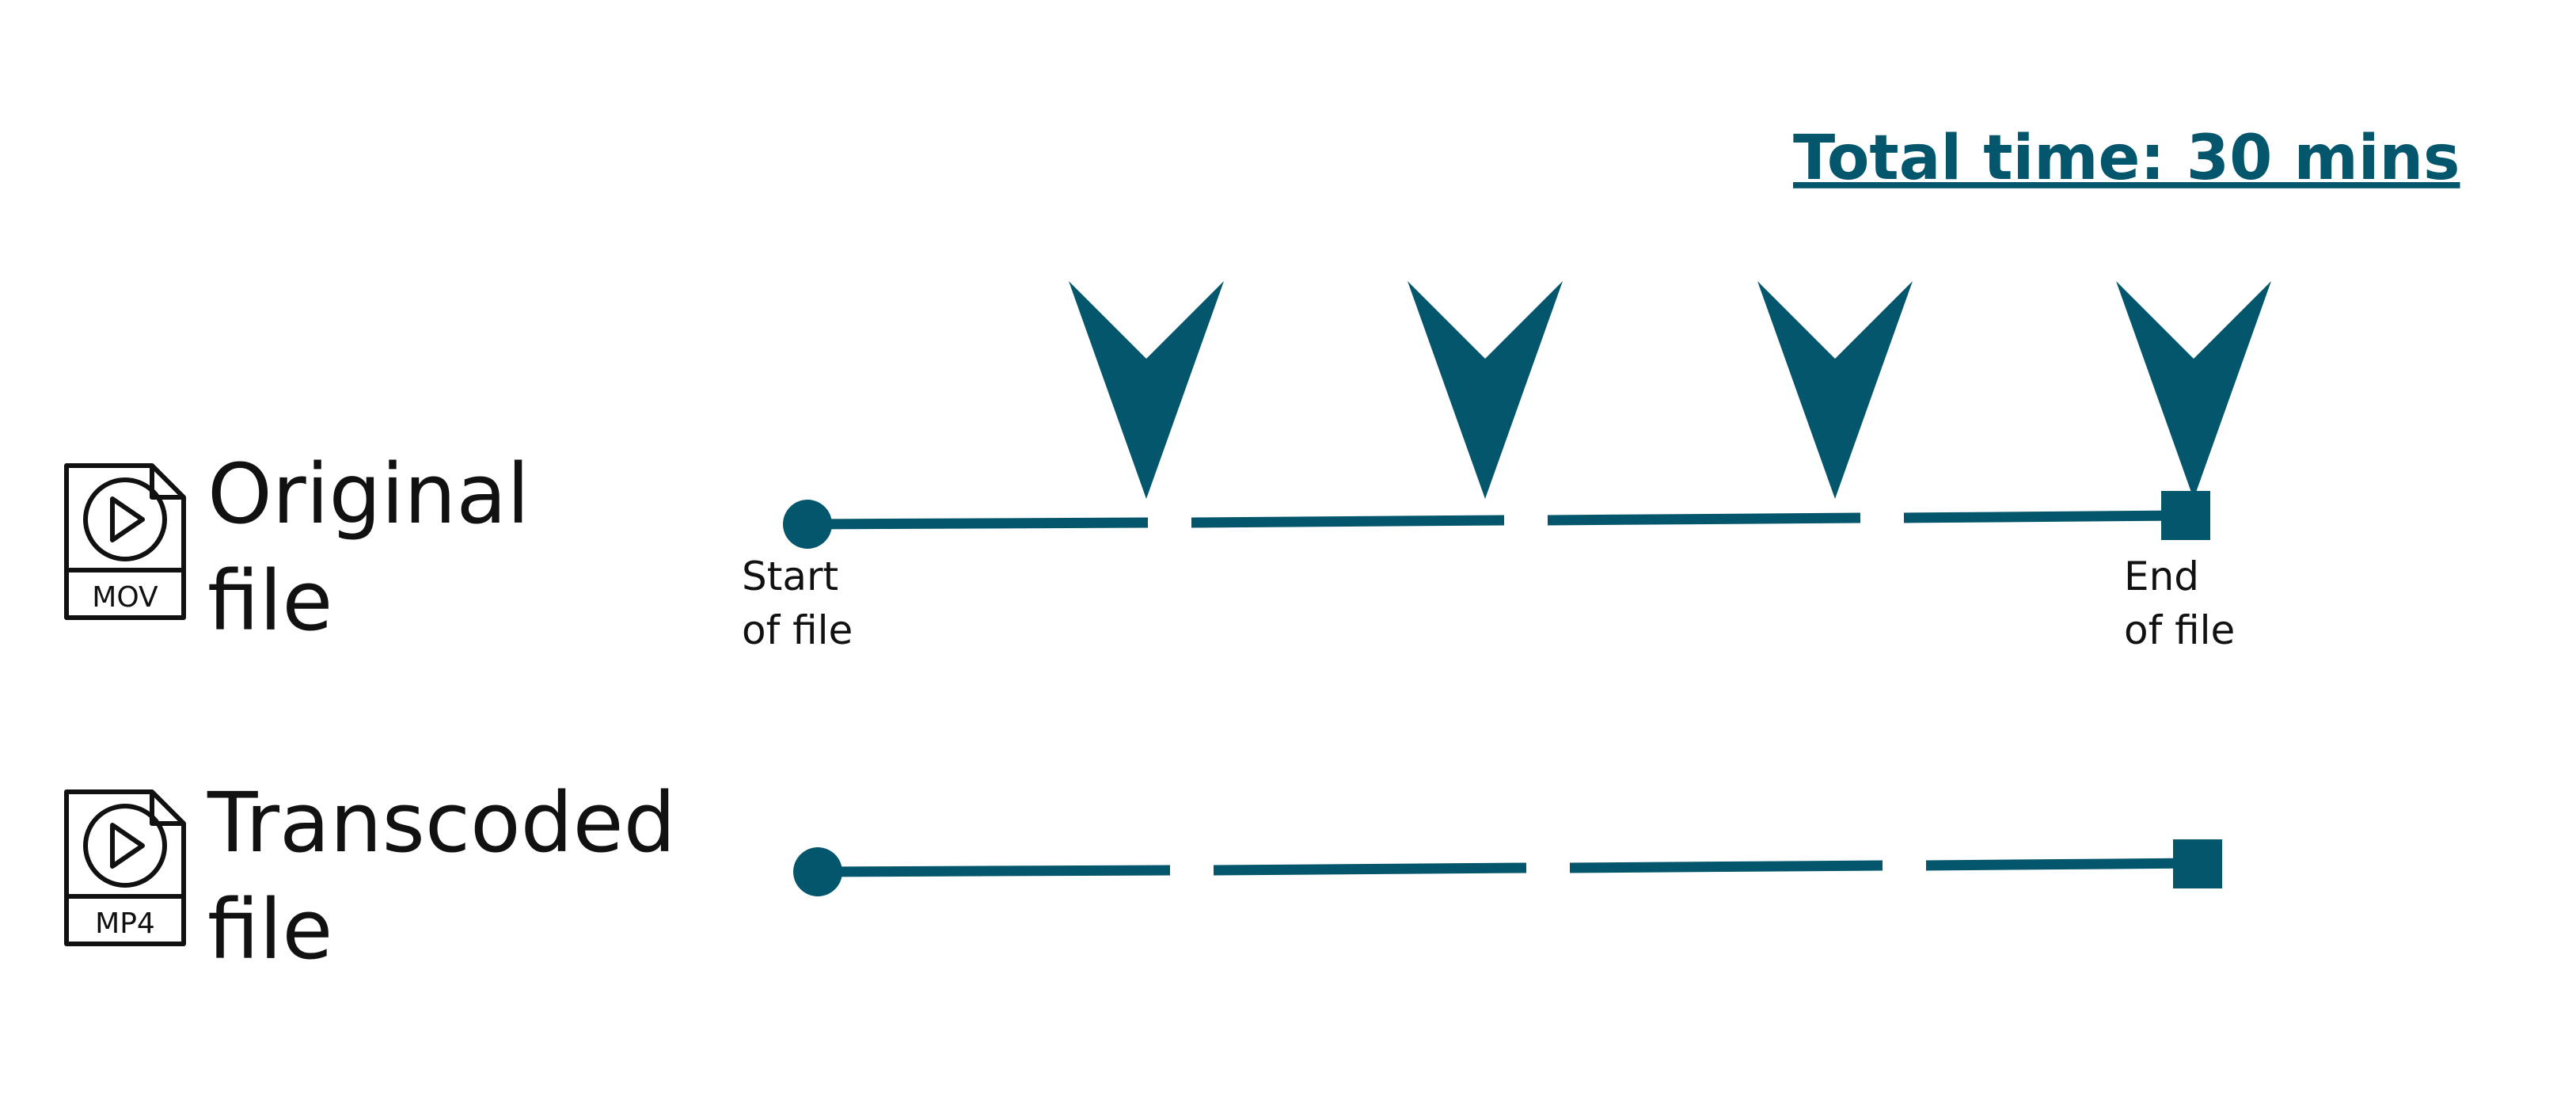 This screenshot has width=2576, height=1107. Describe the element at coordinates (441, 822) in the screenshot. I see `transcoded-file-label-line1: Transcoded` at that location.